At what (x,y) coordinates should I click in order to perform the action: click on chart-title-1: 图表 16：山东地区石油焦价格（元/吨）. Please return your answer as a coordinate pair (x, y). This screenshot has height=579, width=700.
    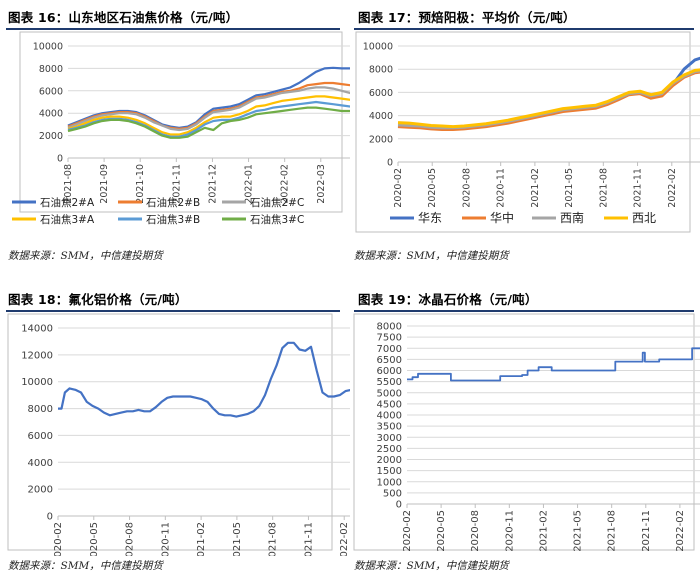
    Looking at the image, I should click on (123, 17).